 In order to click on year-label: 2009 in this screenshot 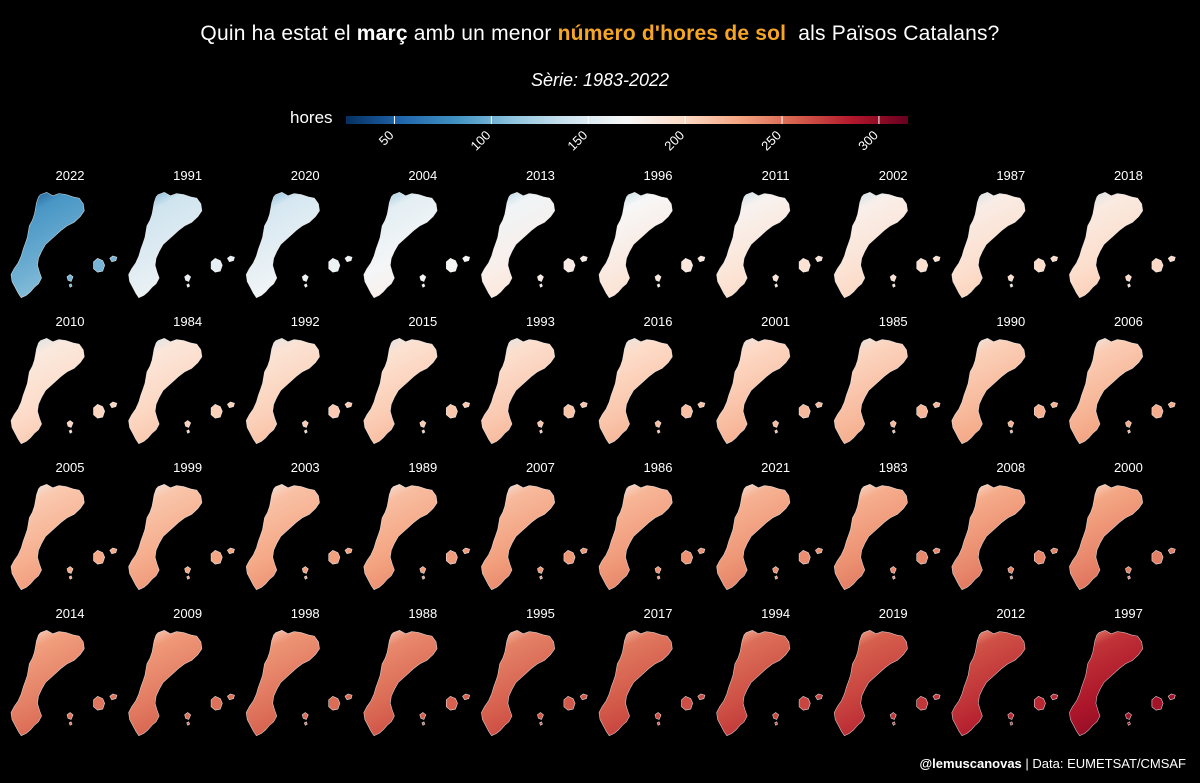, I will do `click(187, 613)`.